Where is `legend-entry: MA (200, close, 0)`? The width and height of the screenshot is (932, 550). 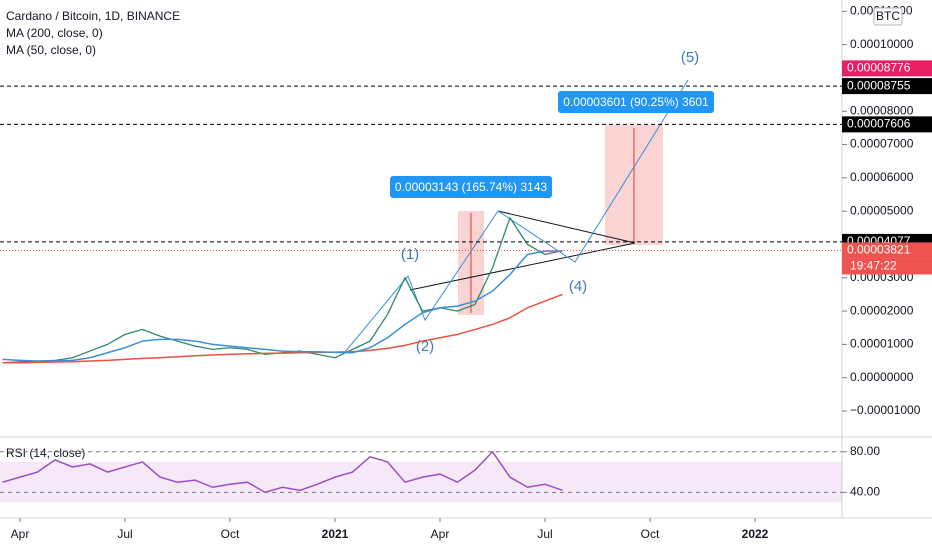
legend-entry: MA (200, close, 0) is located at coordinates (54, 33).